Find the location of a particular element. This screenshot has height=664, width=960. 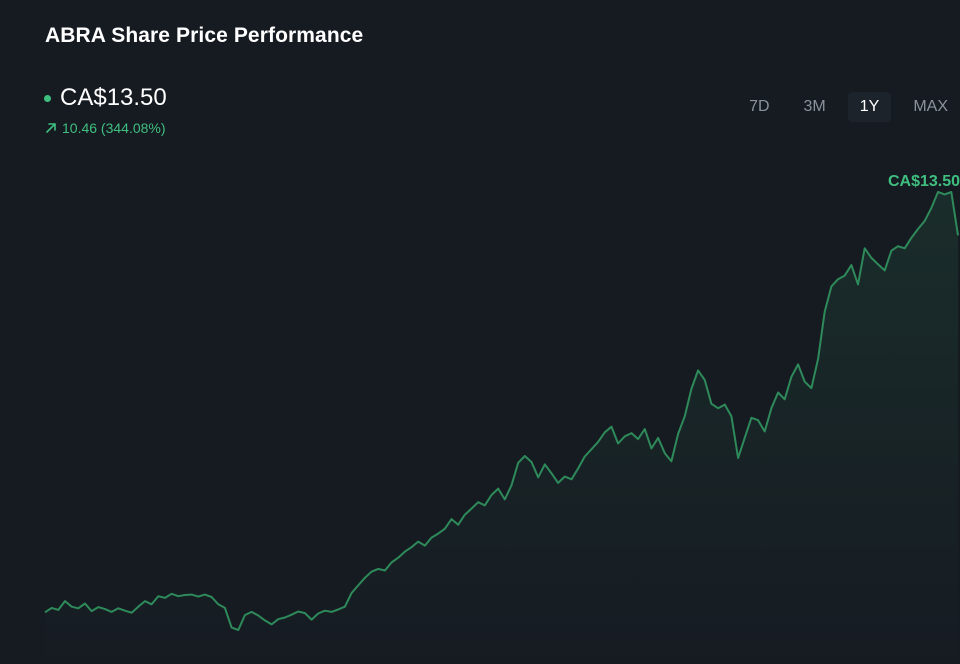

price-row: CA$13.50 is located at coordinates (105, 98).